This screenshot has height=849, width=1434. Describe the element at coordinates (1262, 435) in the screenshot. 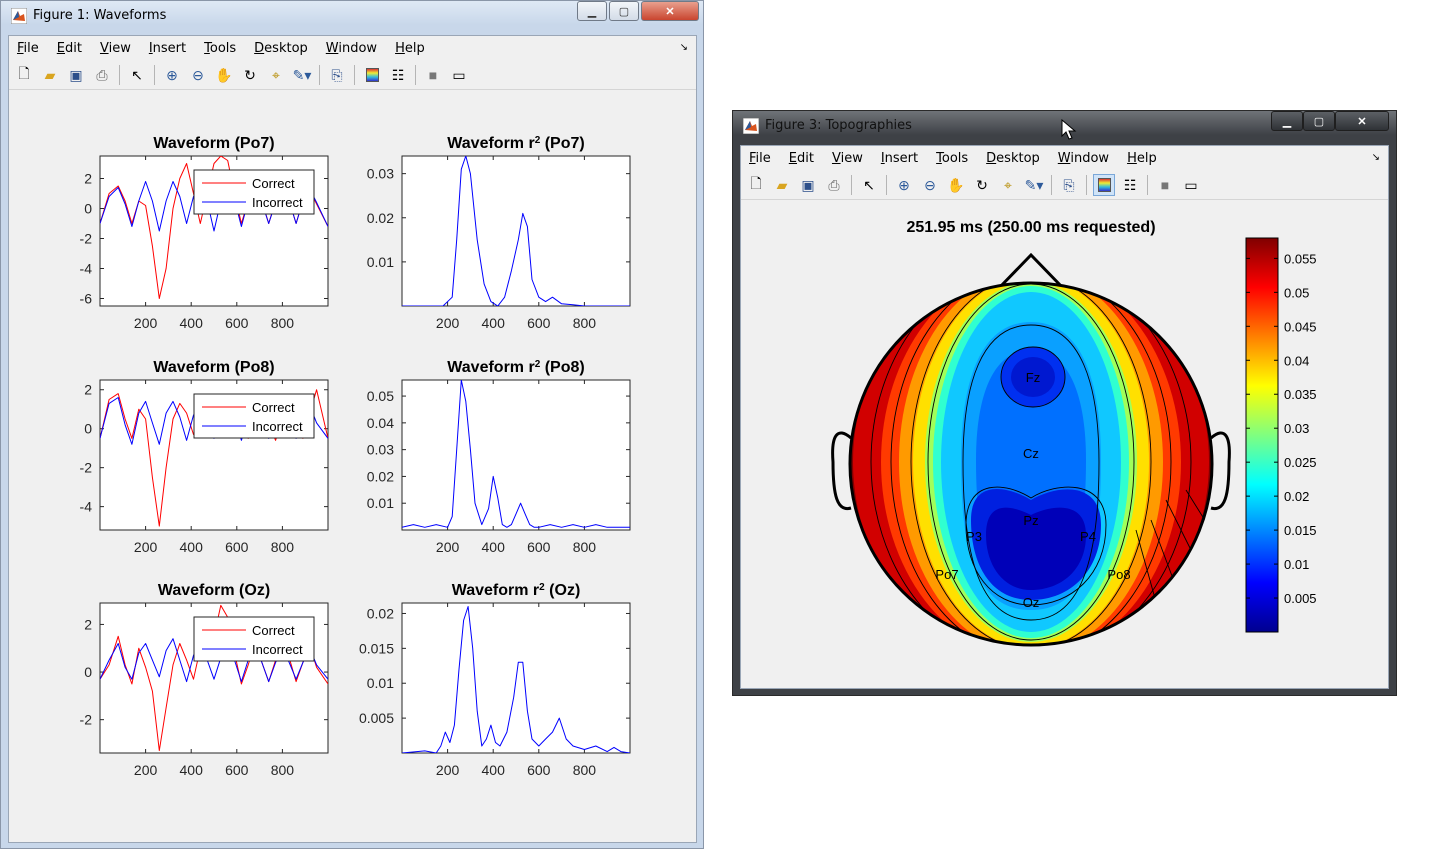

I see `colorbar` at that location.